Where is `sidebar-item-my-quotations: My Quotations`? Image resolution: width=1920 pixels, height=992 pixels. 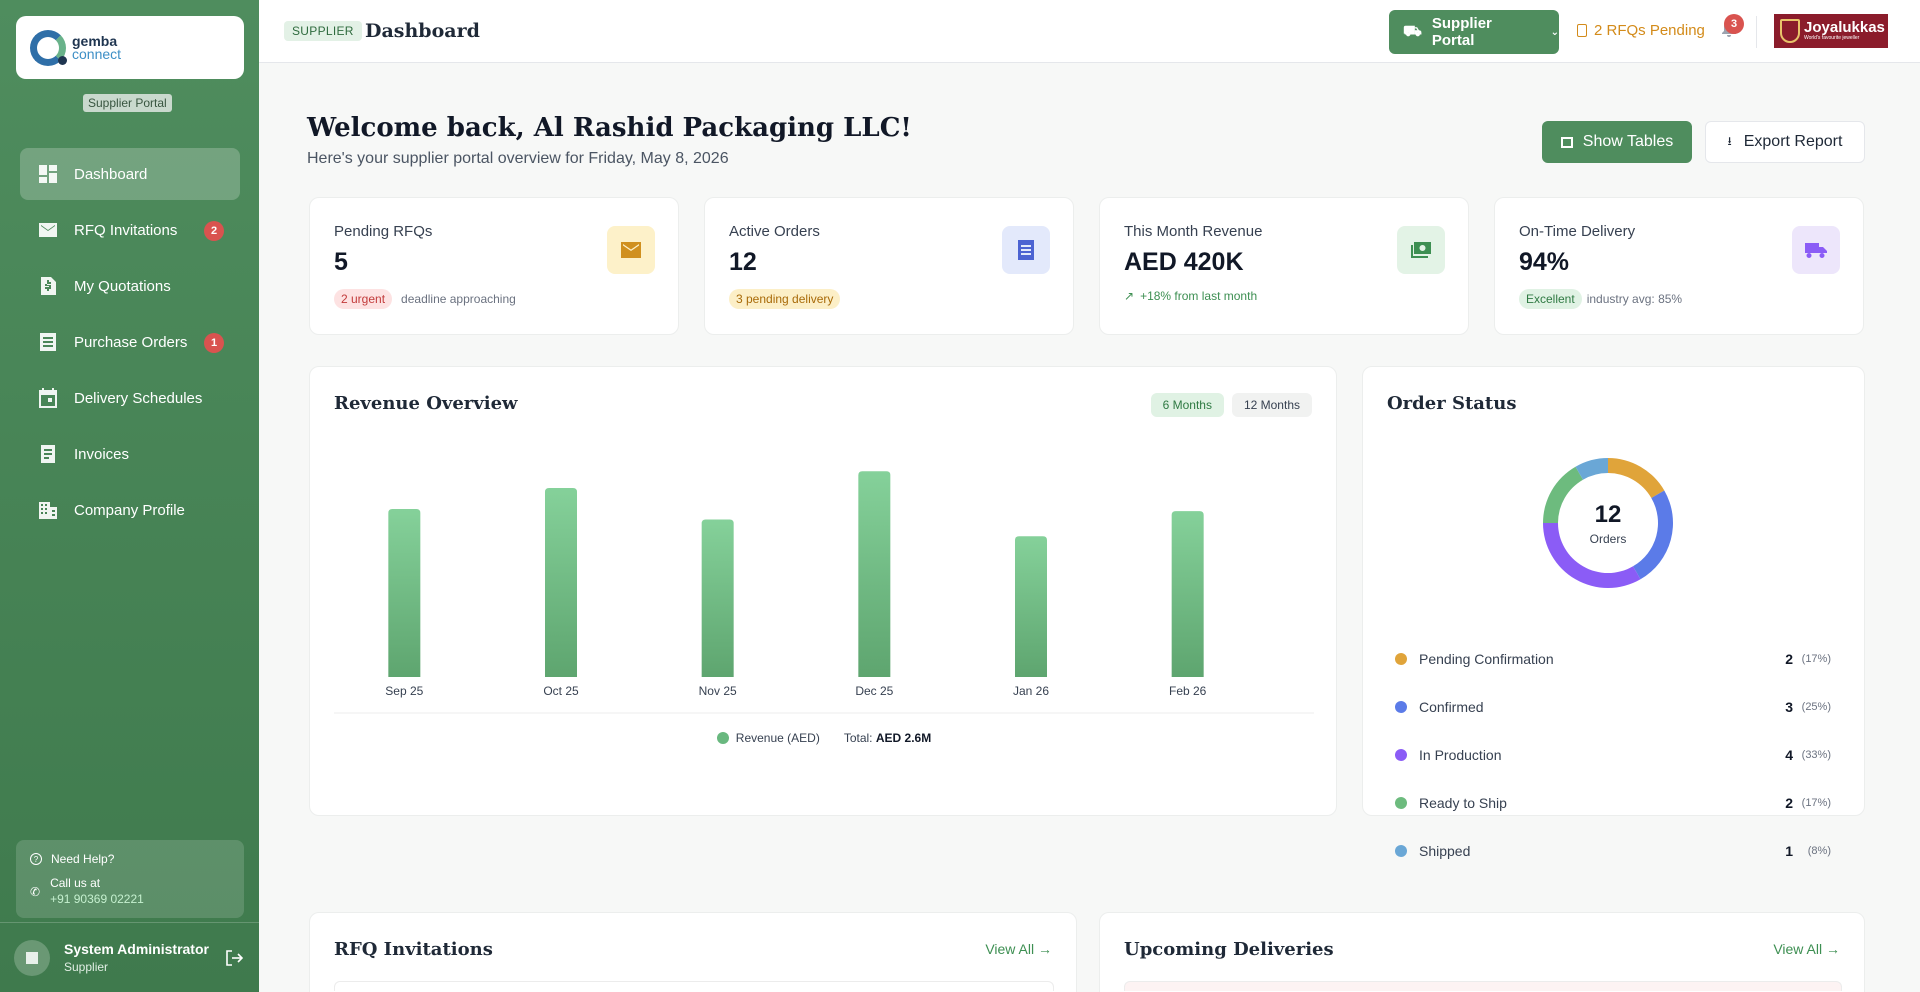
sidebar-item-my-quotations: My Quotations is located at coordinates (130, 286).